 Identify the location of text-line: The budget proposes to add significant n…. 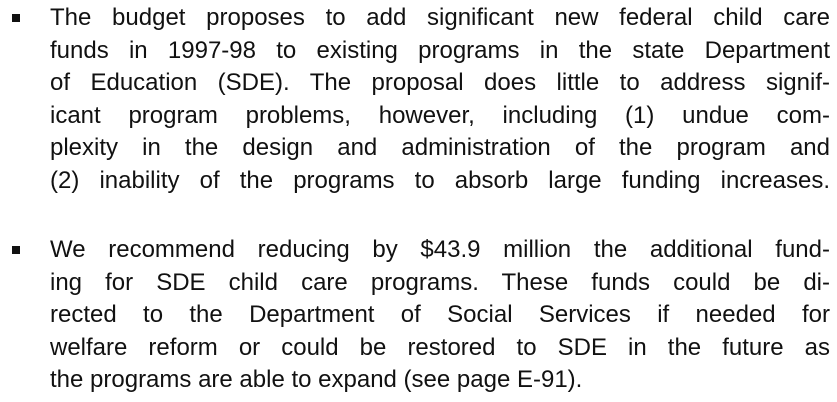
(440, 17).